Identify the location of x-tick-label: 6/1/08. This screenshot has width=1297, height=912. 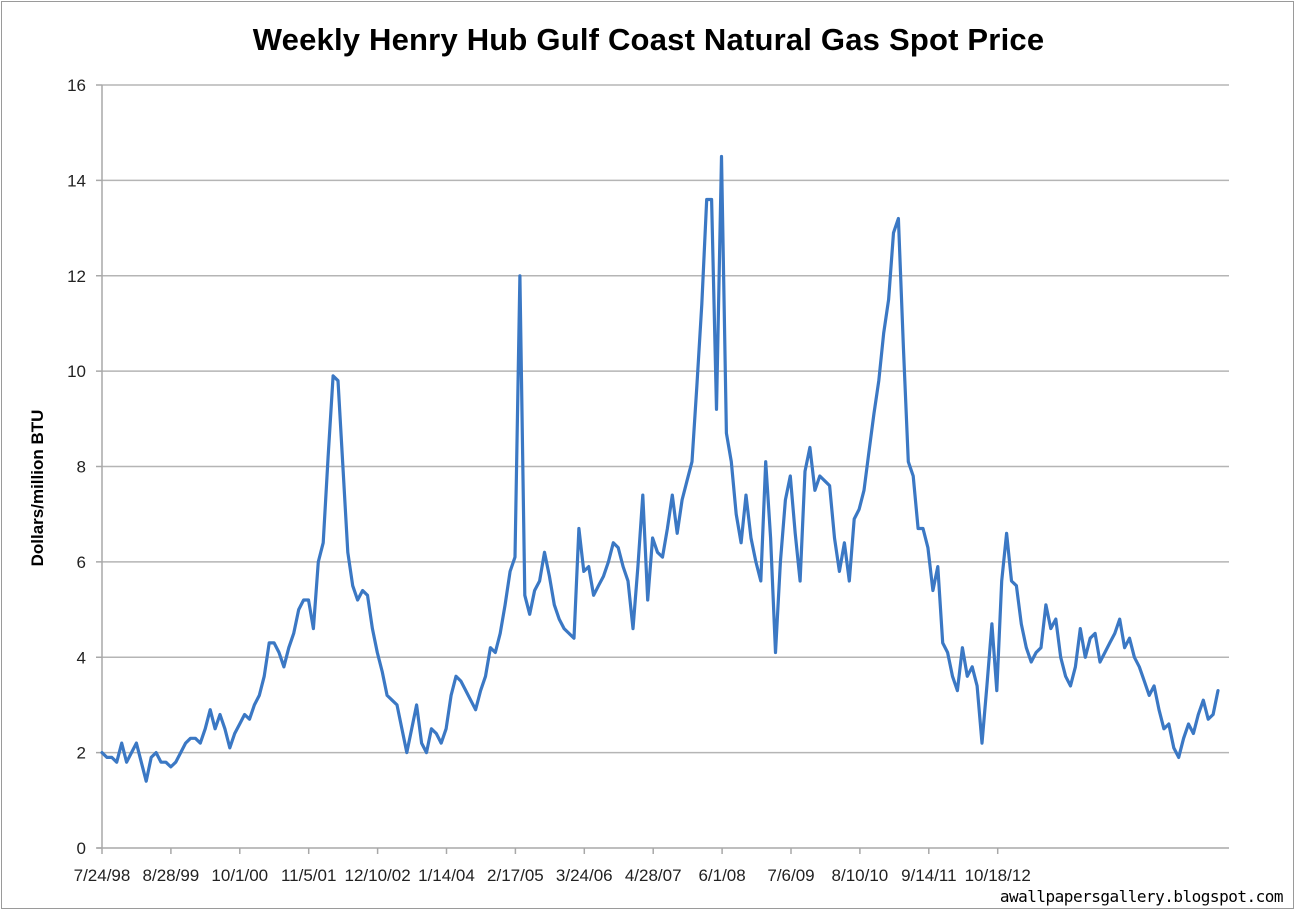
(721, 875).